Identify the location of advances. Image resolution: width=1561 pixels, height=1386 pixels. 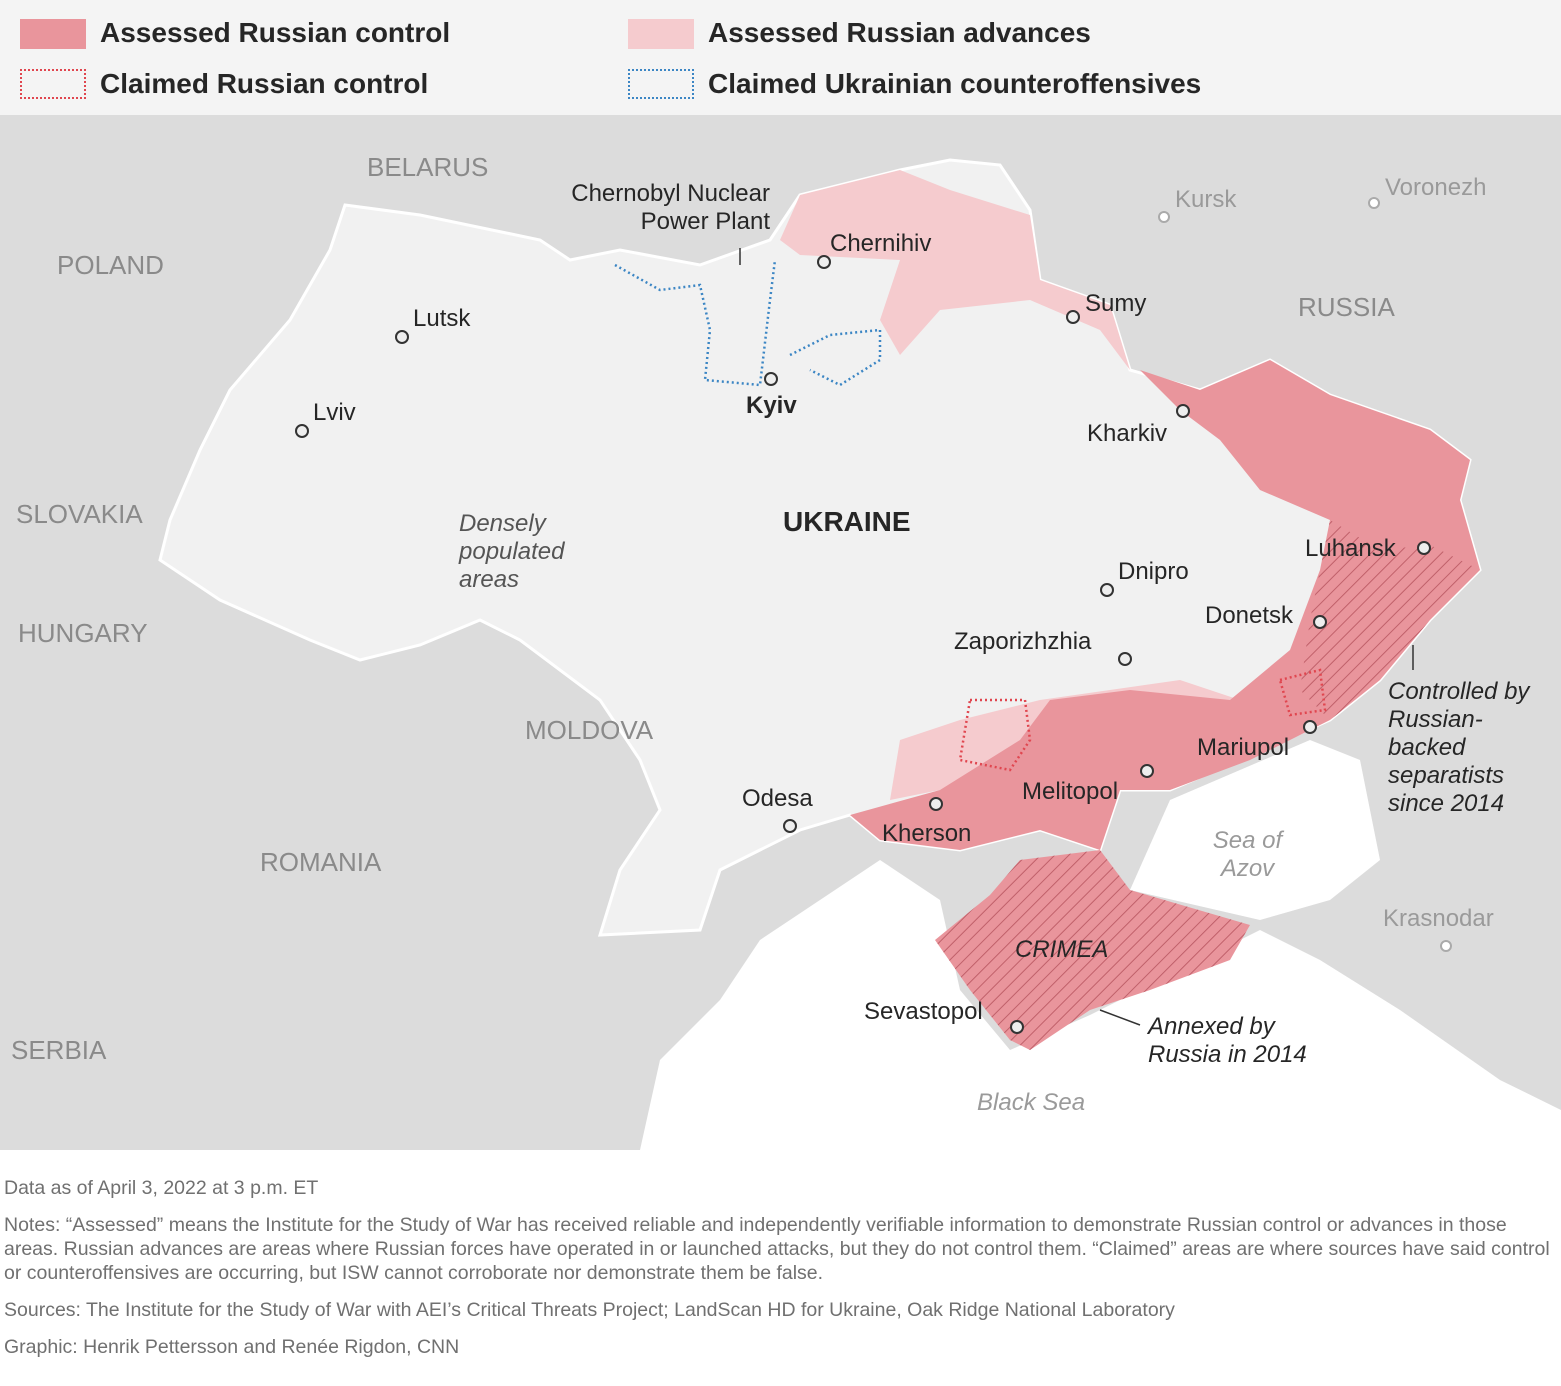
(955, 270).